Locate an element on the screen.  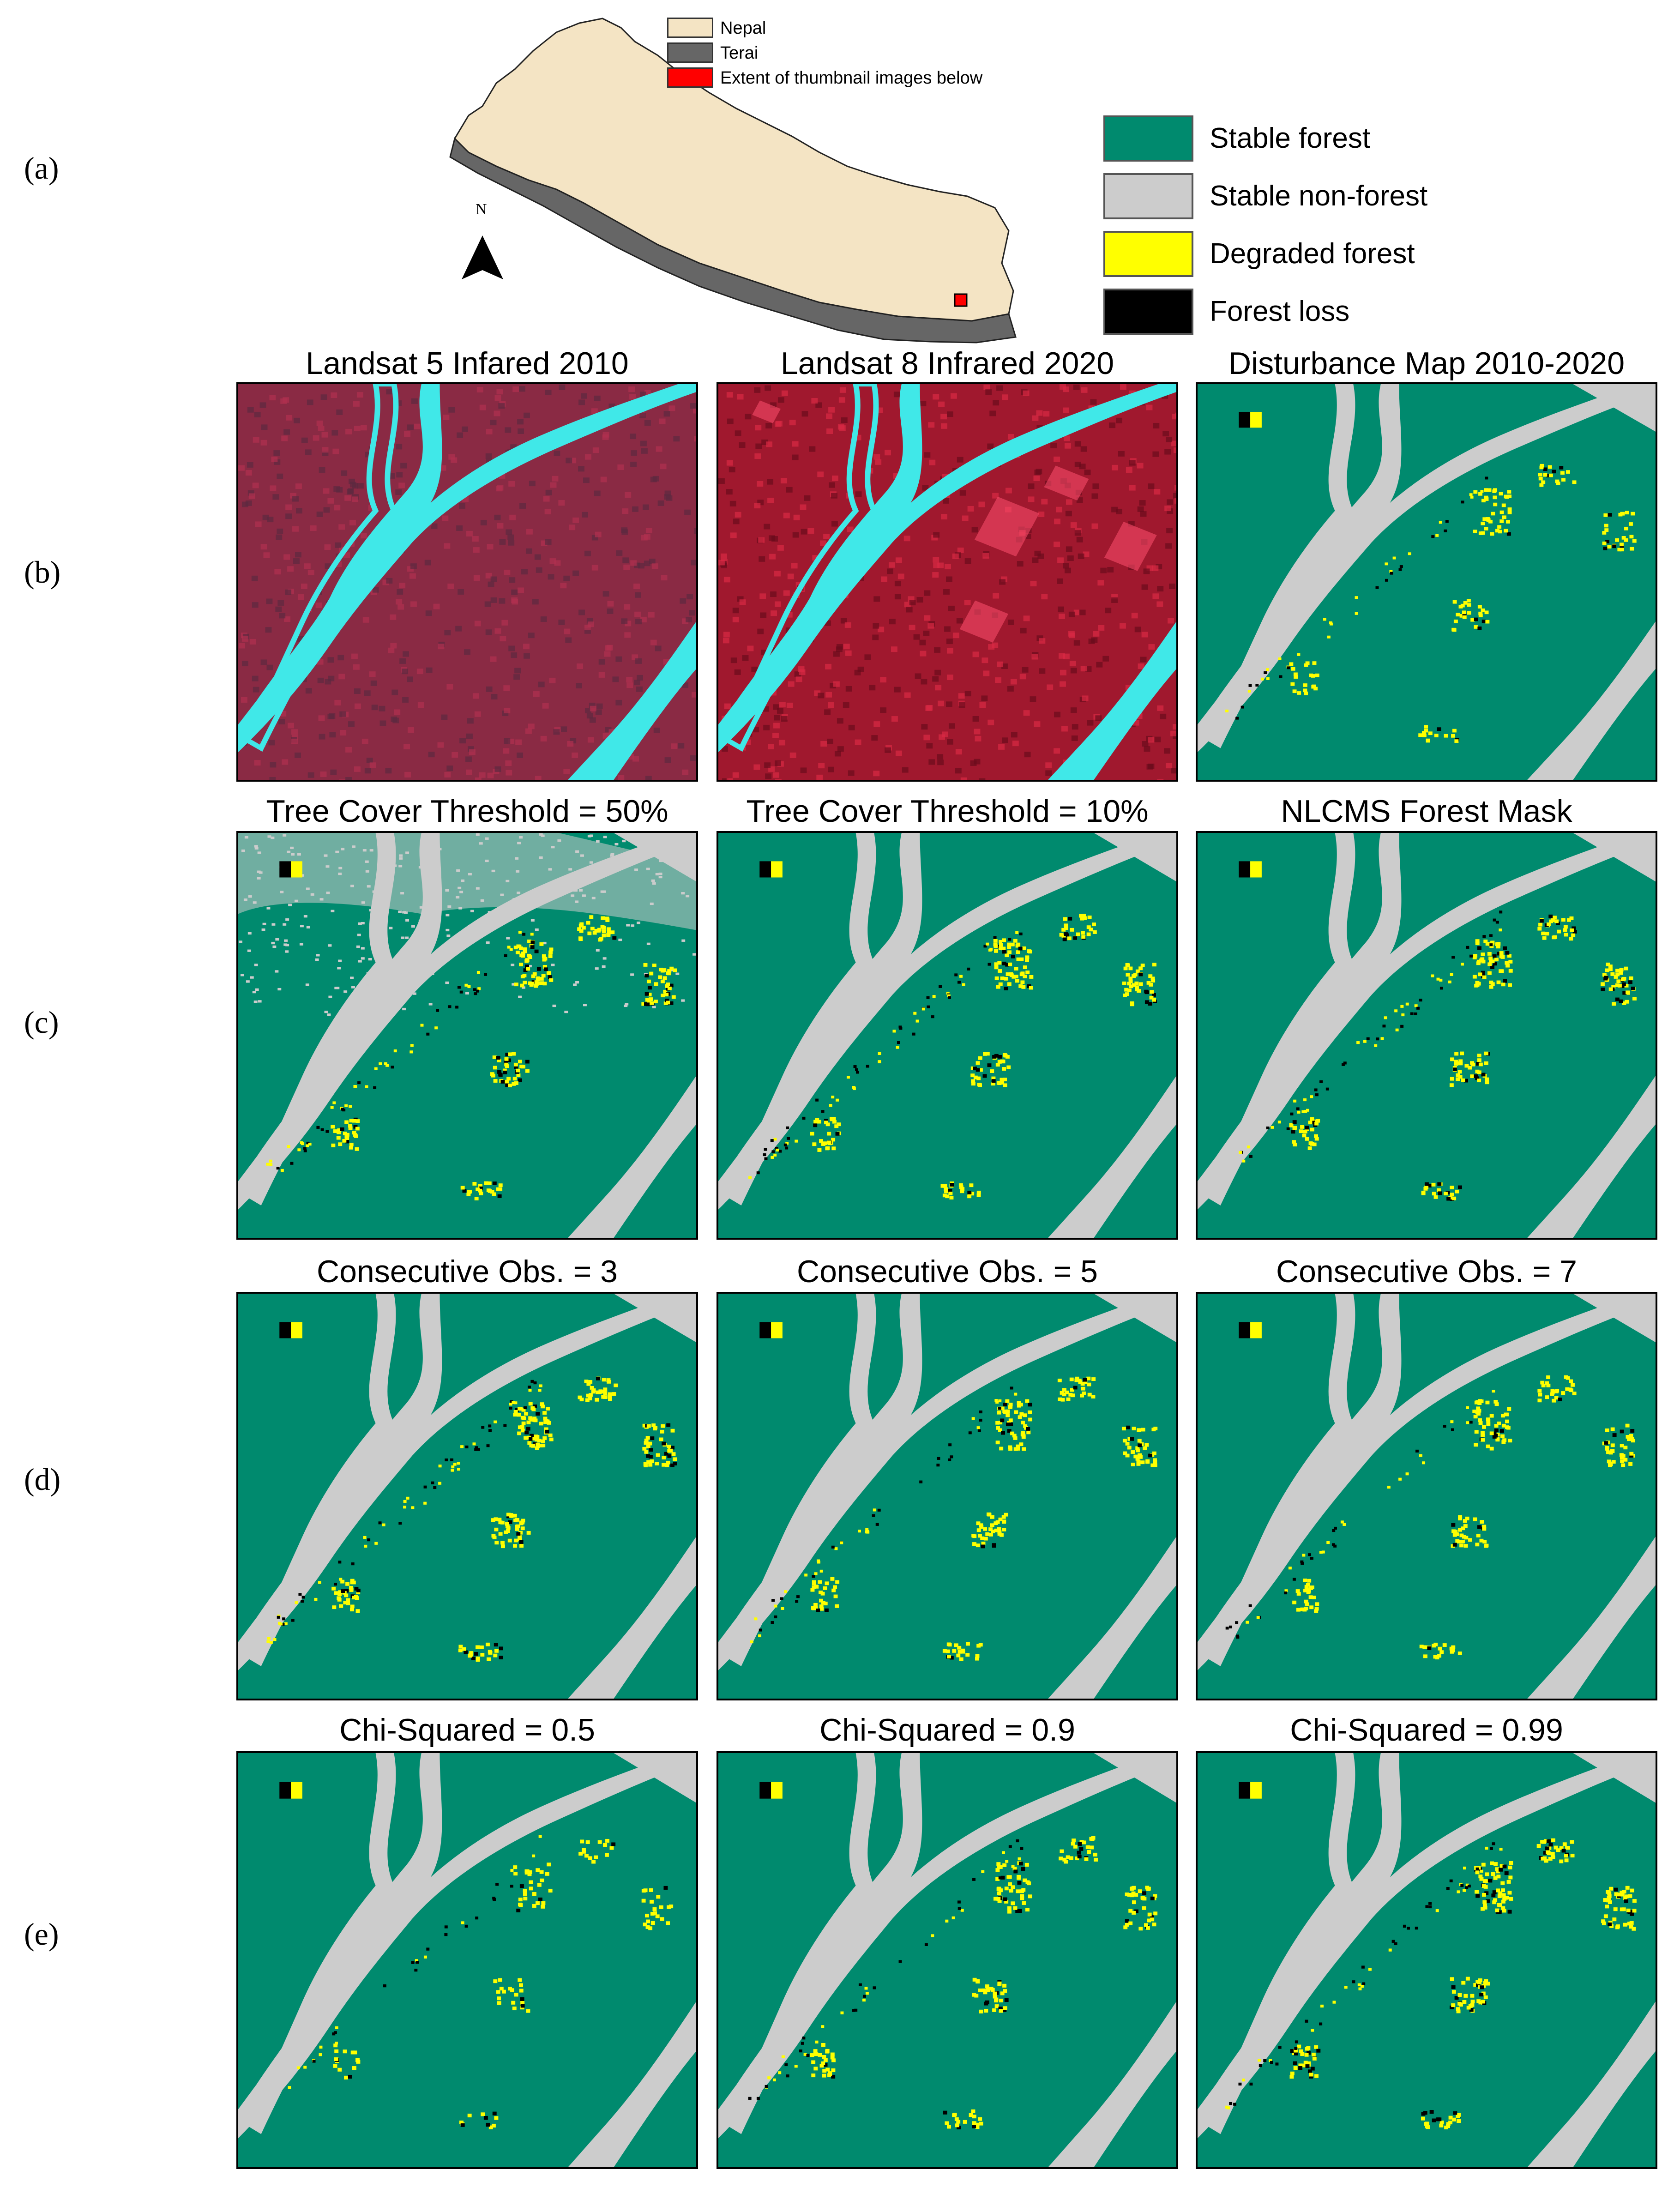
degraded-patch is located at coordinates (296, 869).